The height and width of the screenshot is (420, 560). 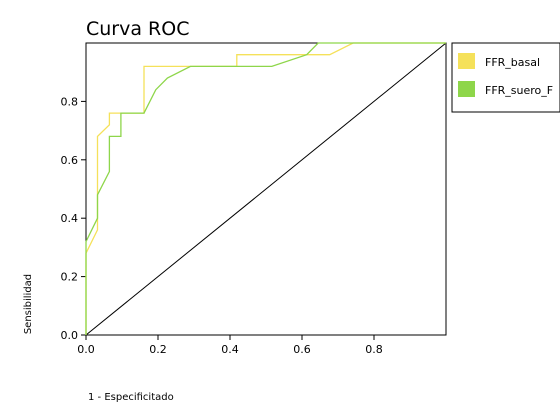 What do you see at coordinates (70, 335) in the screenshot?
I see `y-tick-label: 0.0` at bounding box center [70, 335].